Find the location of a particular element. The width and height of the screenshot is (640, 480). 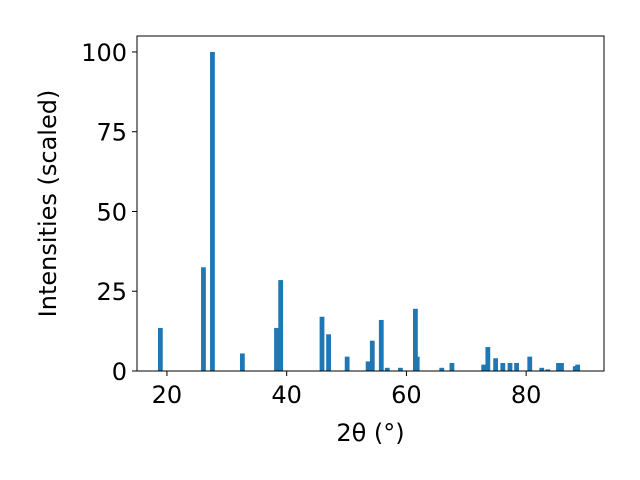

x-axis-label: 2θ (°) is located at coordinates (370, 433).